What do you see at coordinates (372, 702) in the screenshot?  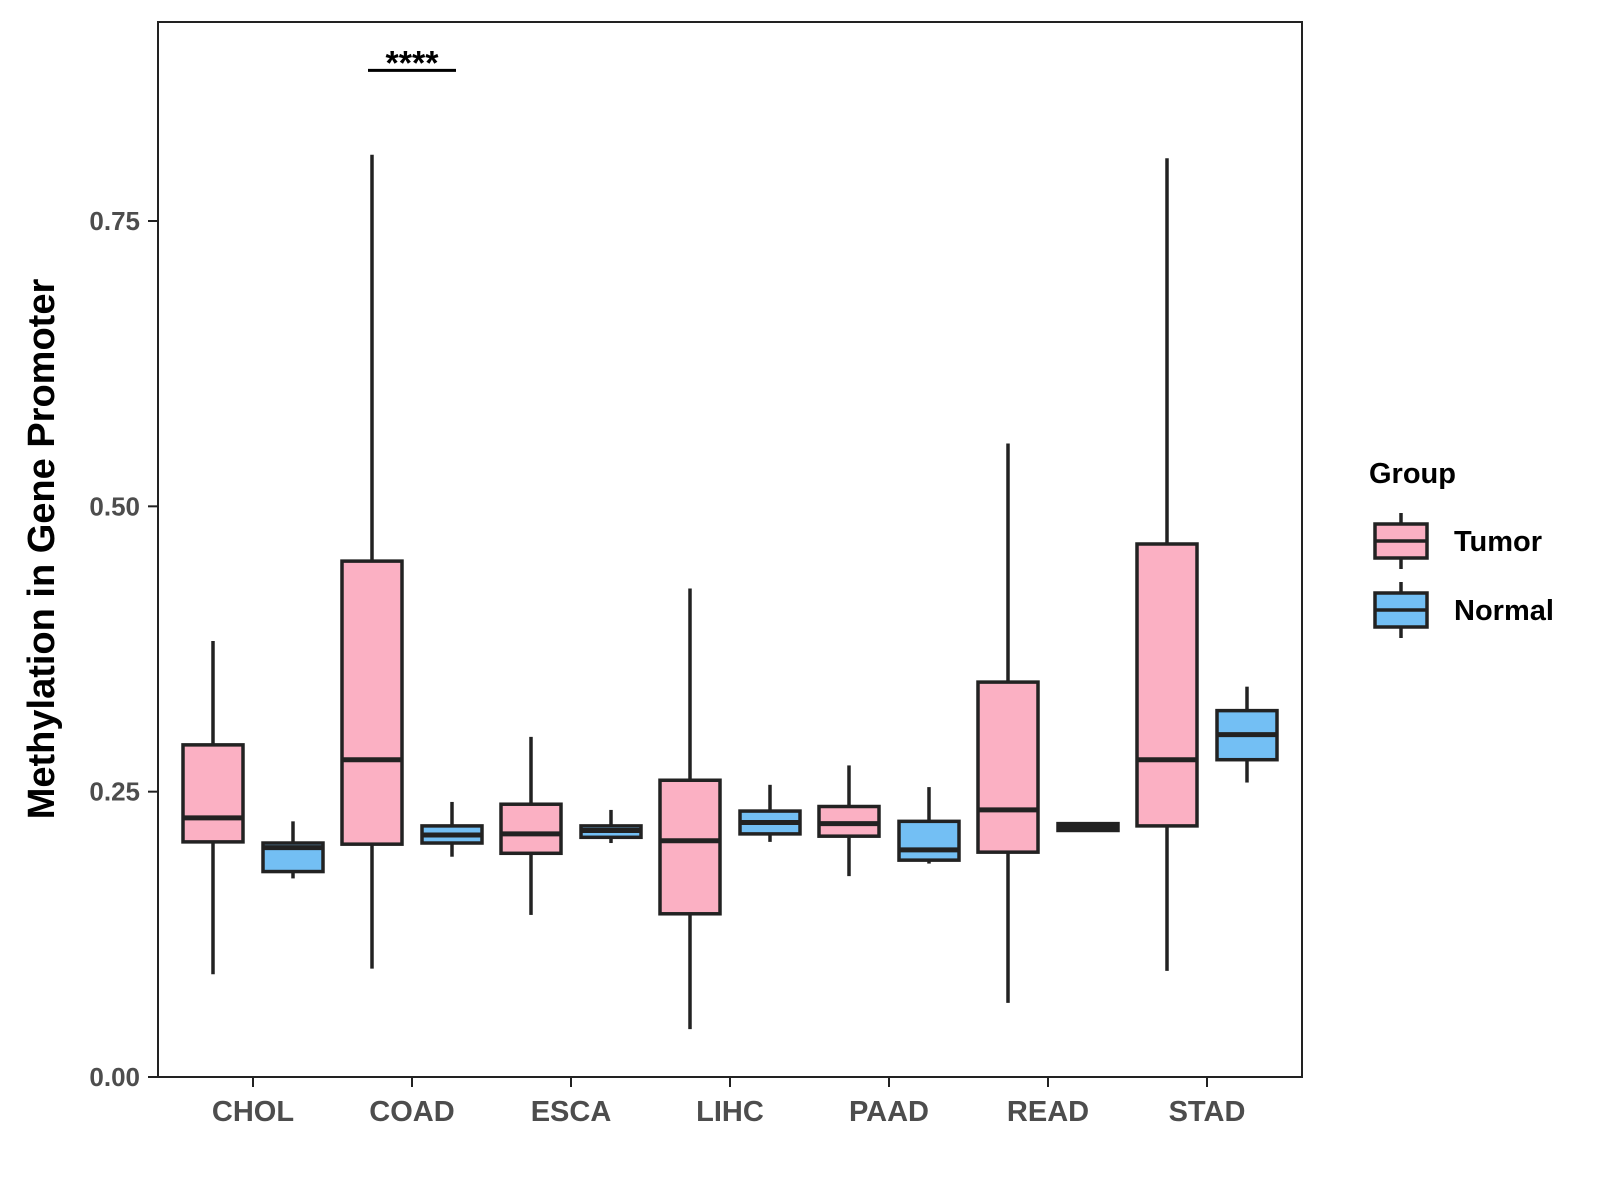 I see `box-body-coad-tumor` at bounding box center [372, 702].